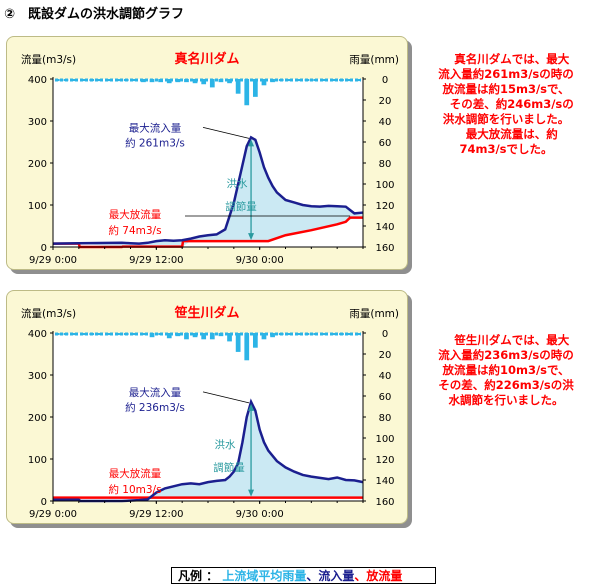 This screenshot has width=600, height=588. I want to click on legend-outflow: 放流量, so click(384, 576).